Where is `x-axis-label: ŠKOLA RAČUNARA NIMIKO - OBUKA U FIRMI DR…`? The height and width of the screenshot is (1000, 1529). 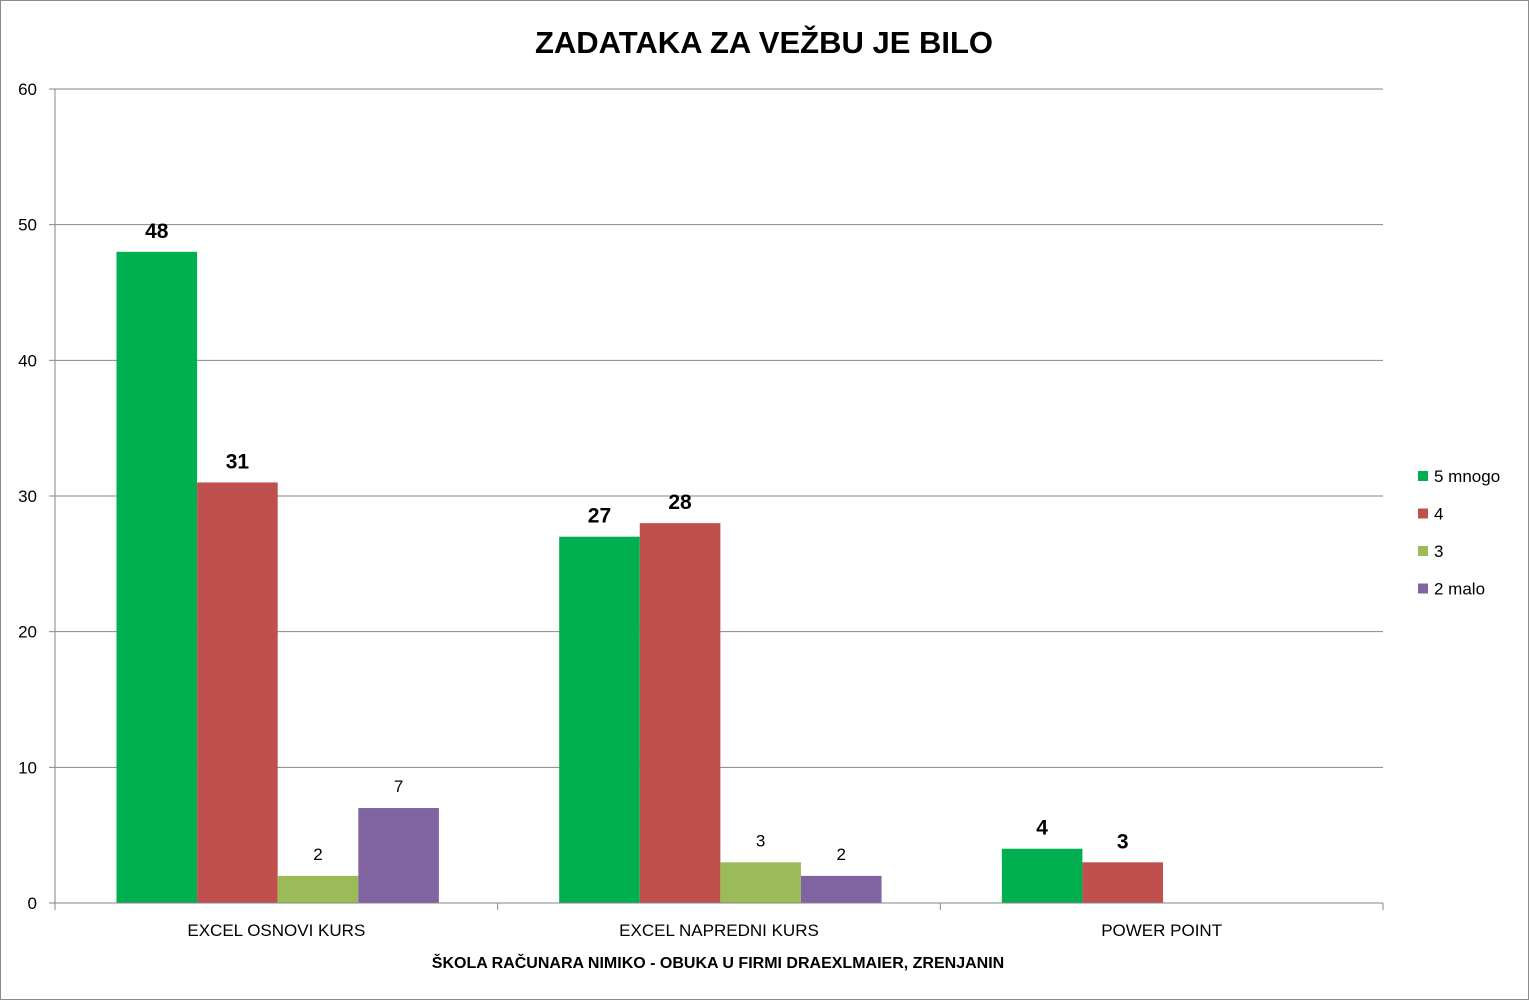 x-axis-label: ŠKOLA RAČUNARA NIMIKO - OBUKA U FIRMI DR… is located at coordinates (718, 962).